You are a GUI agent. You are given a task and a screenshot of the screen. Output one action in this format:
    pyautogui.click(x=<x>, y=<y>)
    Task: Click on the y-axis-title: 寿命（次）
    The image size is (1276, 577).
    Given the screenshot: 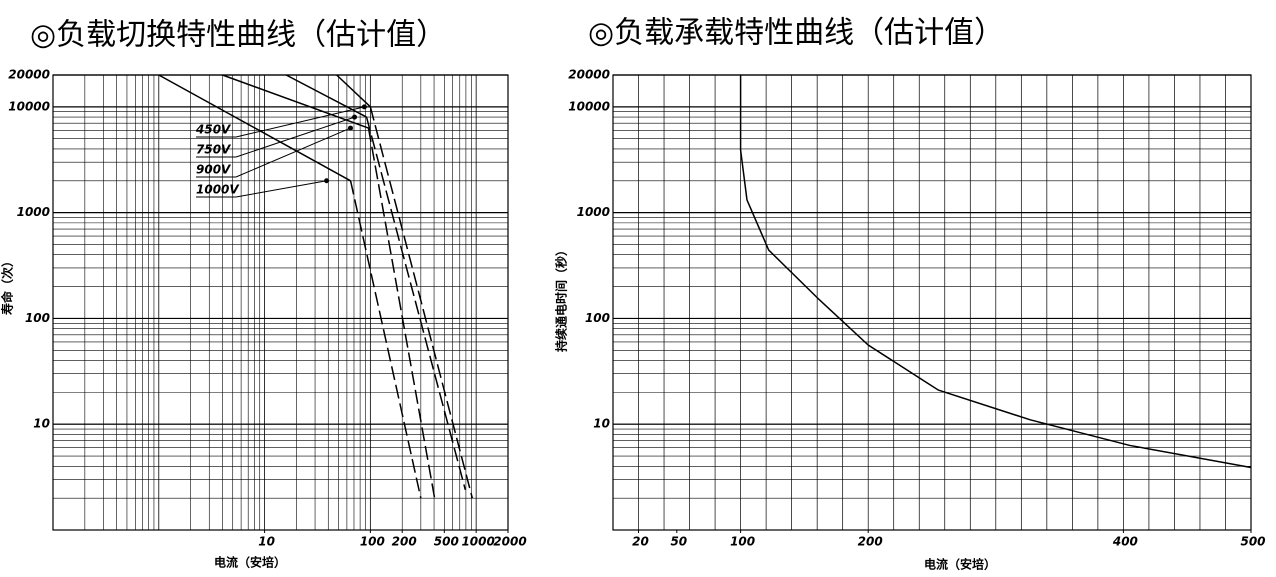 What is the action you would take?
    pyautogui.click(x=7, y=285)
    